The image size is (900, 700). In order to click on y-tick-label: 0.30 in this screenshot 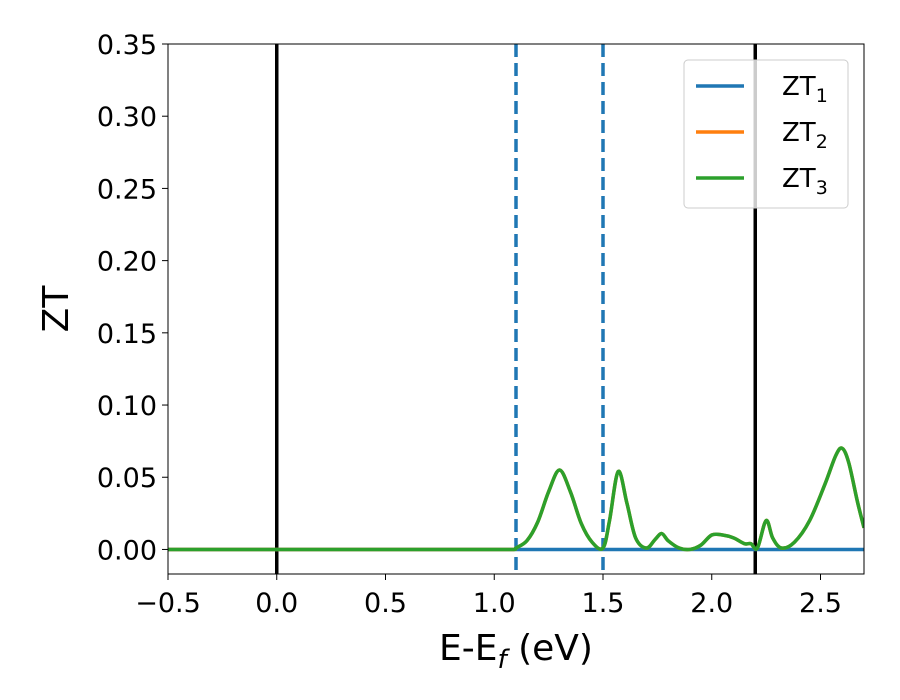, I will do `click(127, 117)`.